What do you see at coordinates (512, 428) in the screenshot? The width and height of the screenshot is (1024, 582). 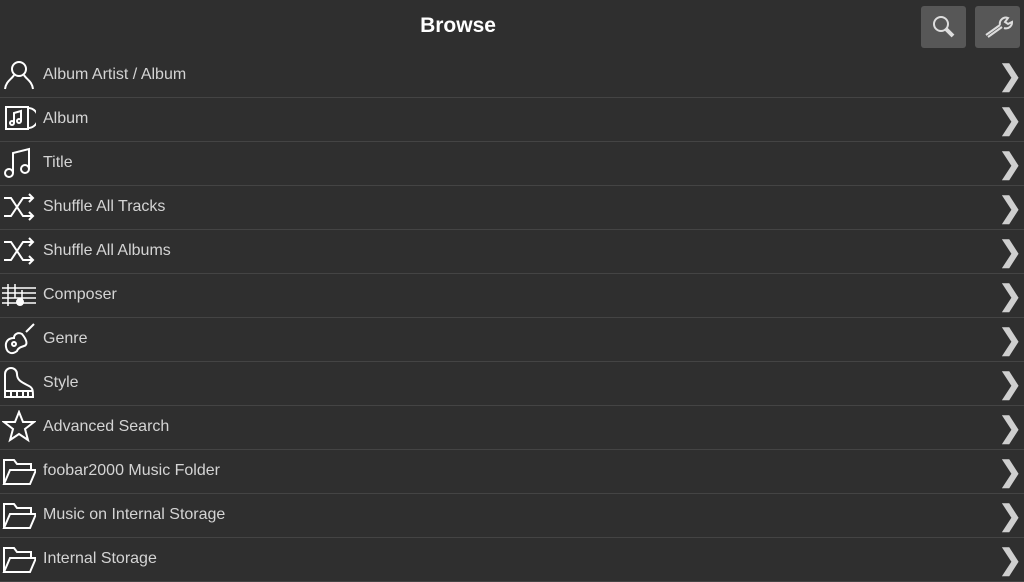 I see `list-item: Advanced Search ❯` at bounding box center [512, 428].